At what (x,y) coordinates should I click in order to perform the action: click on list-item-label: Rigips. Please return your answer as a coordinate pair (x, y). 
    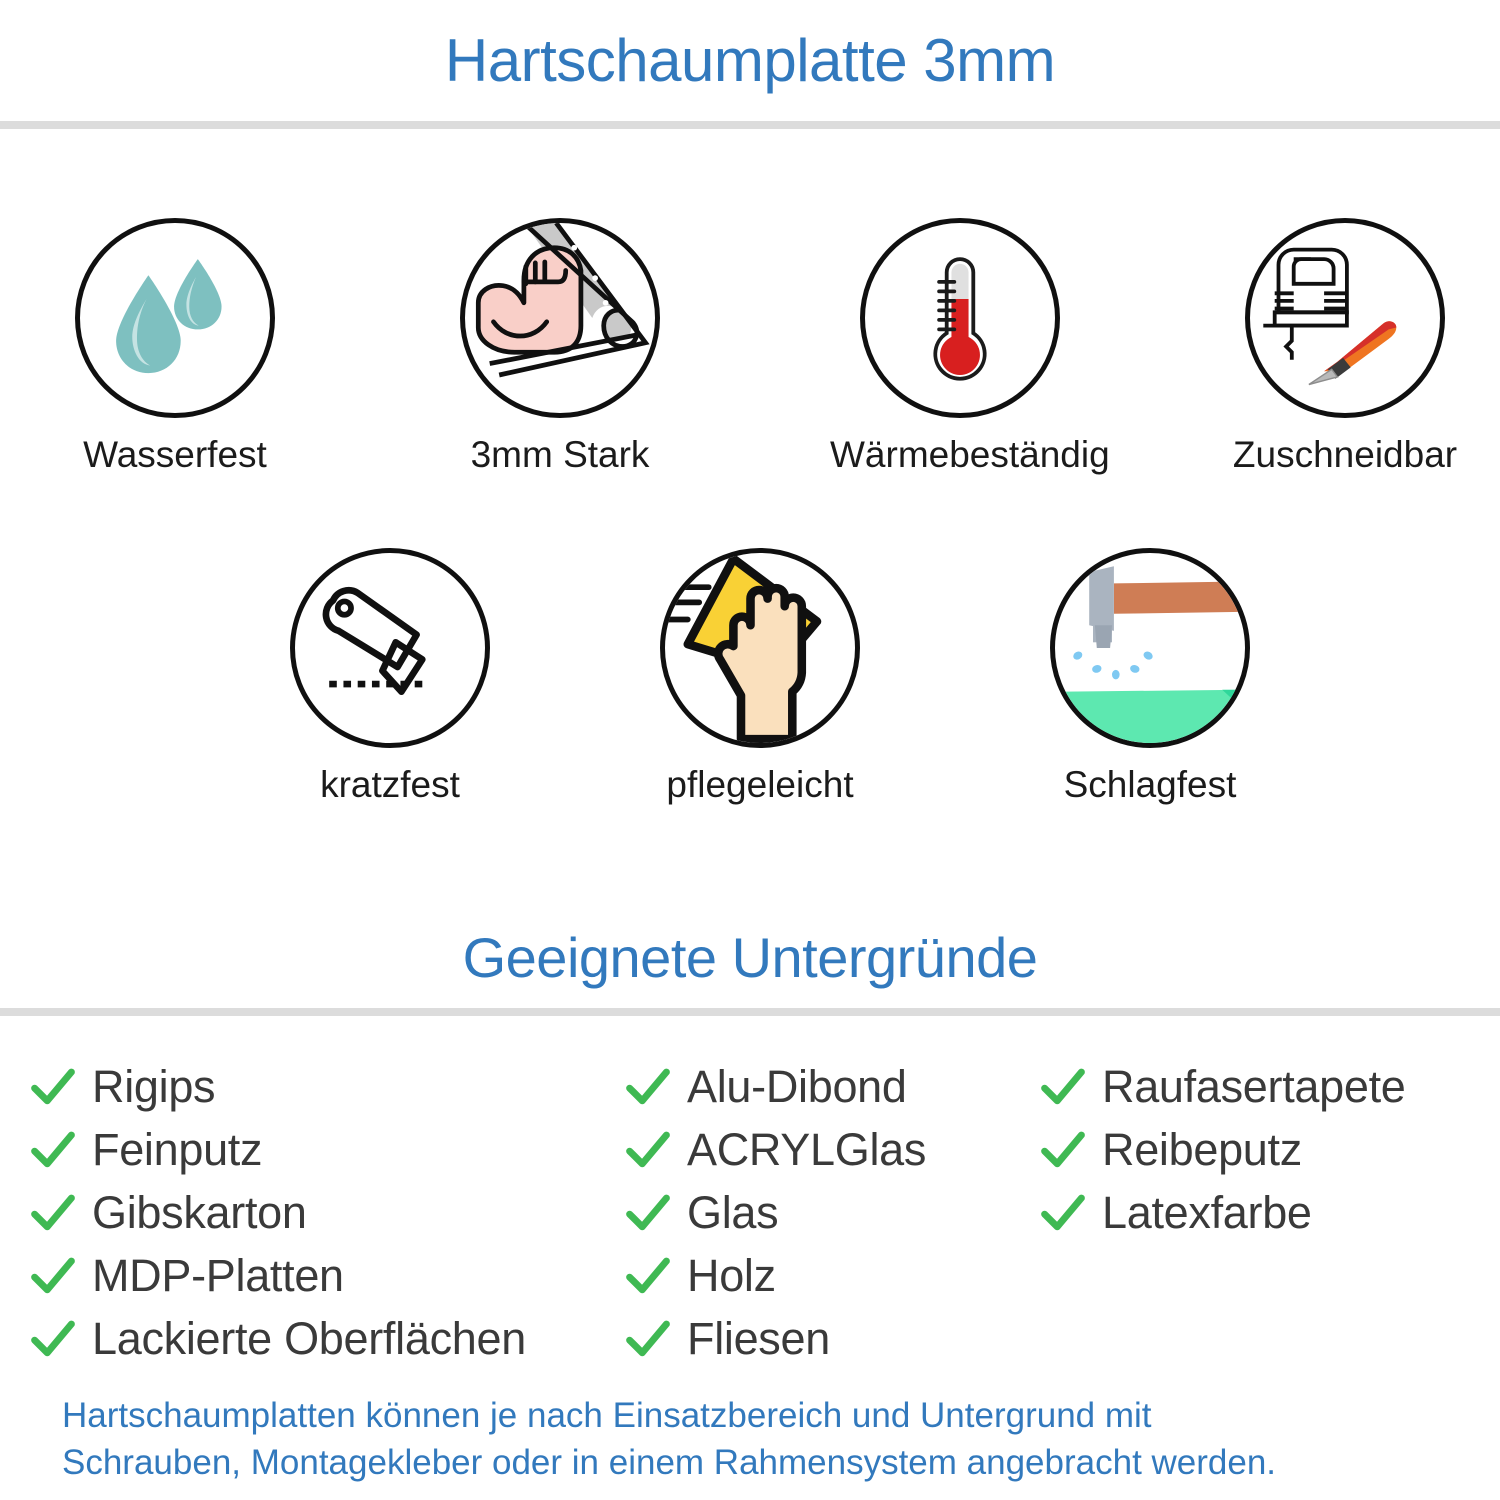
    Looking at the image, I should click on (154, 1086).